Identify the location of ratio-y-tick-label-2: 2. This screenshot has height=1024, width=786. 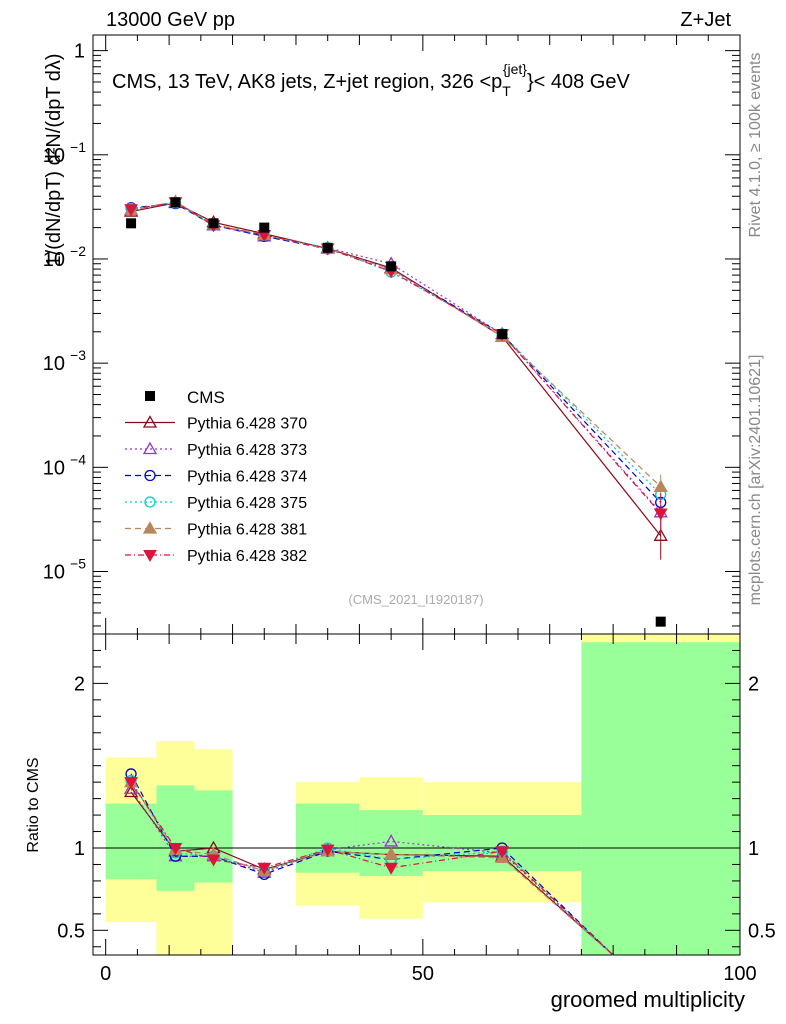
(79, 684).